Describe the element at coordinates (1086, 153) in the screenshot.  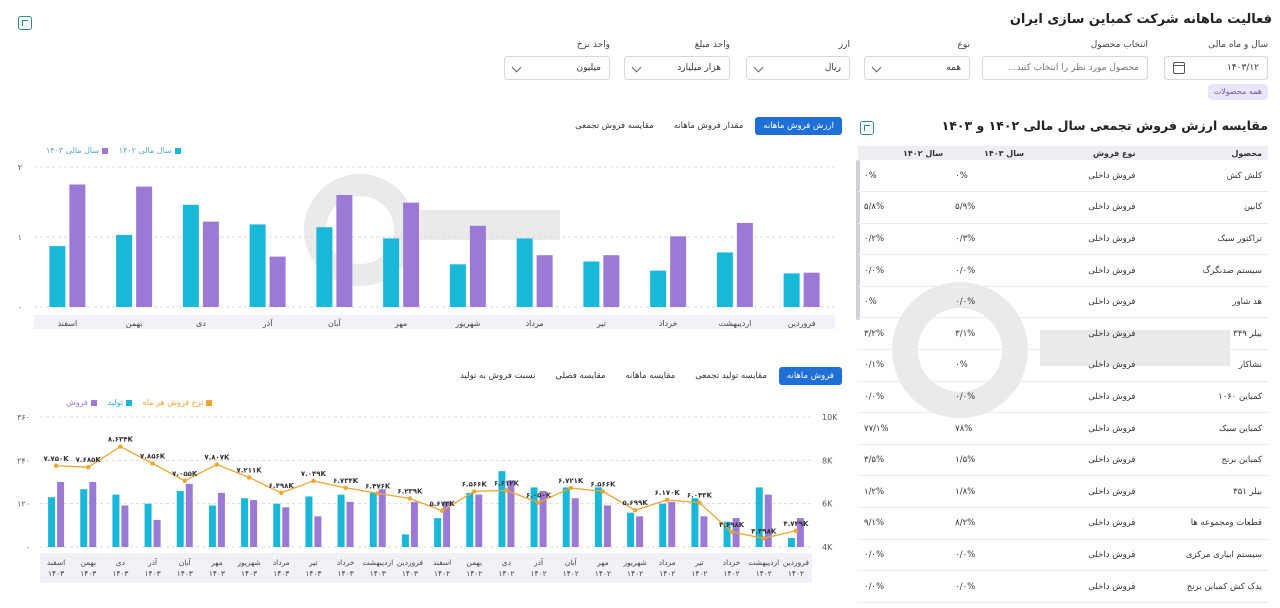
I see `col-sale-type: نوع فروش` at that location.